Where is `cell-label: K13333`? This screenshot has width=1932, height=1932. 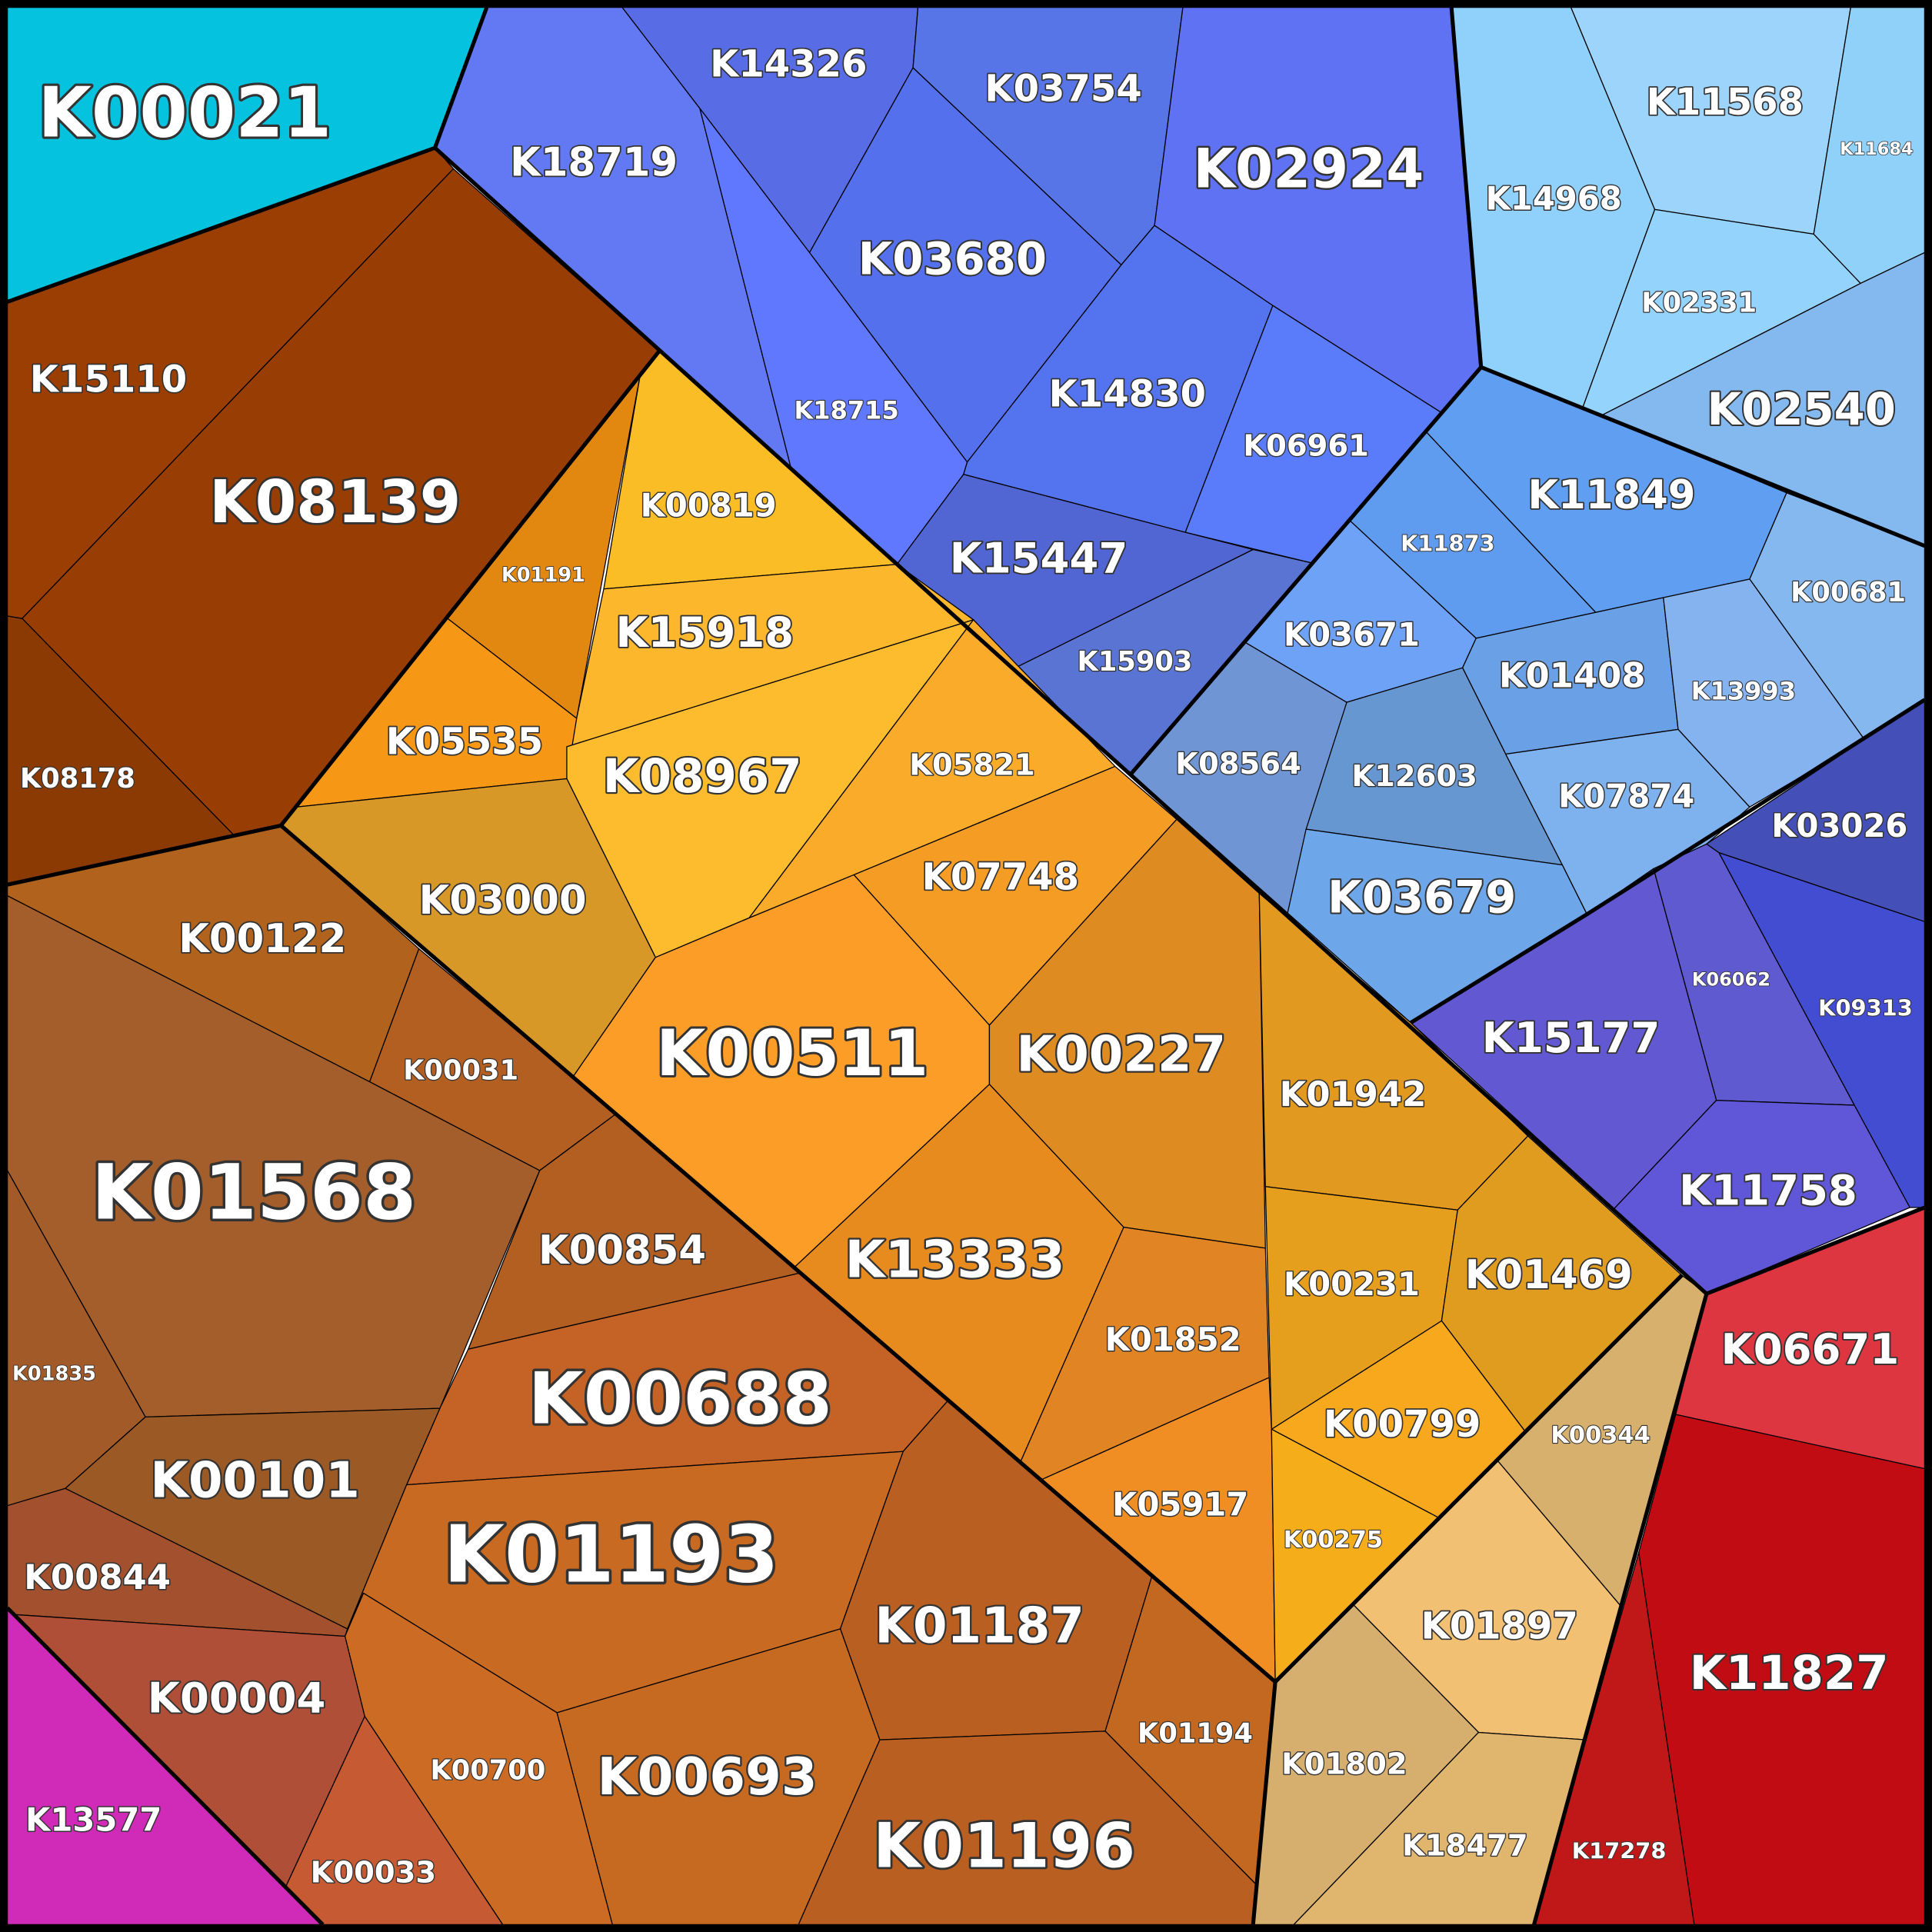 cell-label: K13333 is located at coordinates (955, 1259).